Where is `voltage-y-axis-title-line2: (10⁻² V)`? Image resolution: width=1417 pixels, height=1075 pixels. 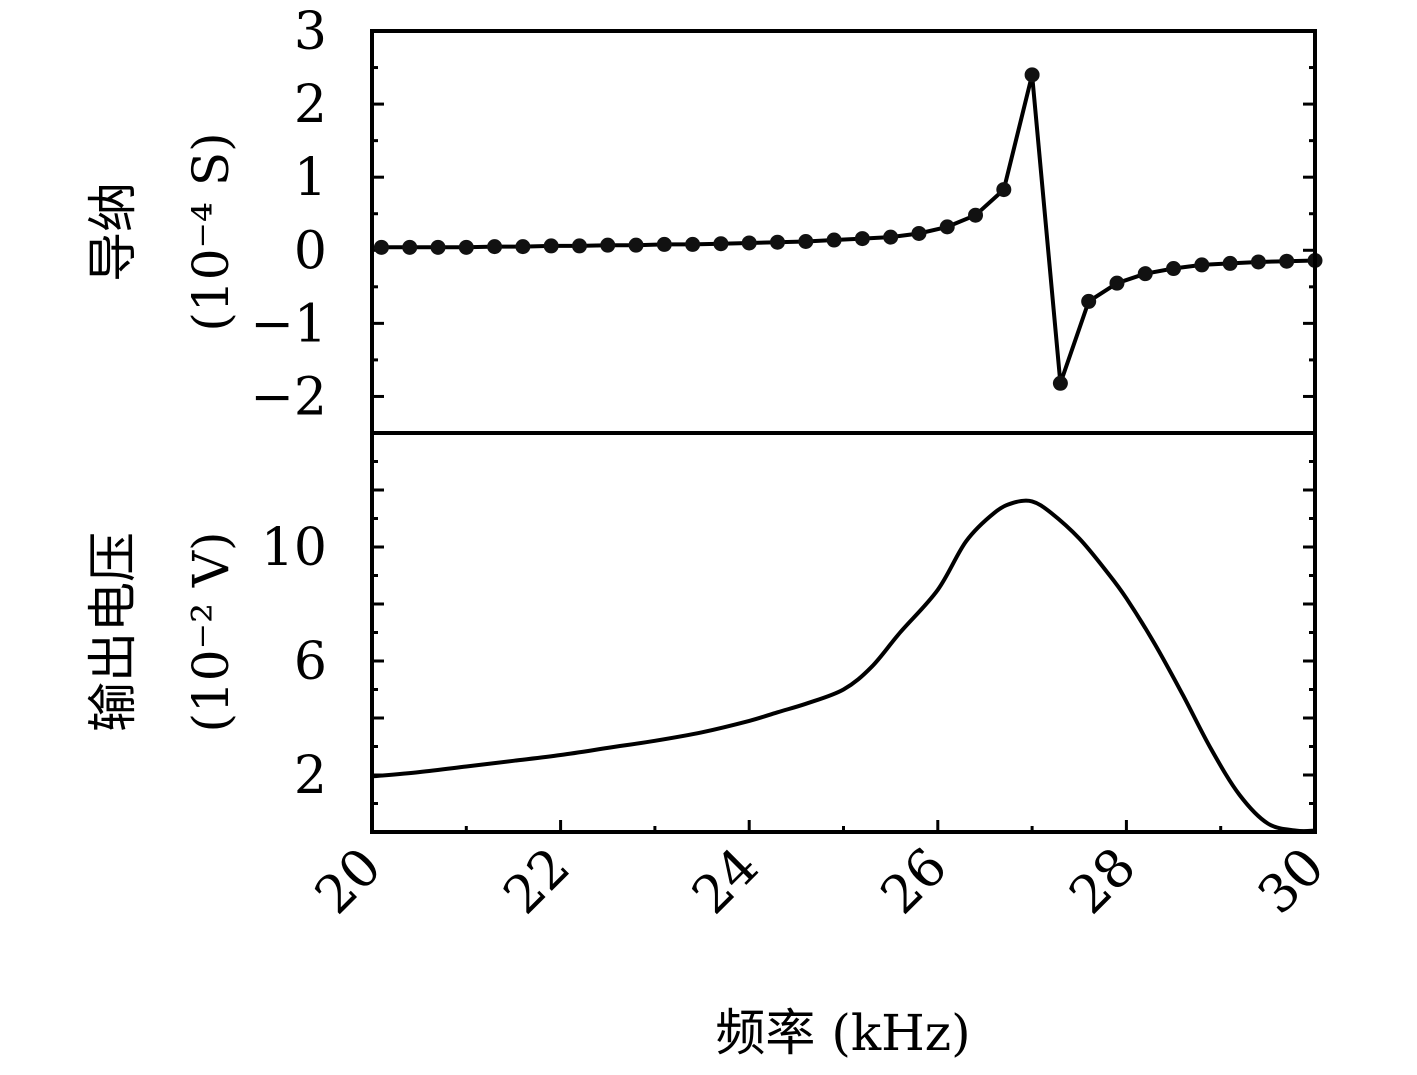 voltage-y-axis-title-line2: (10⁻² V) is located at coordinates (211, 631).